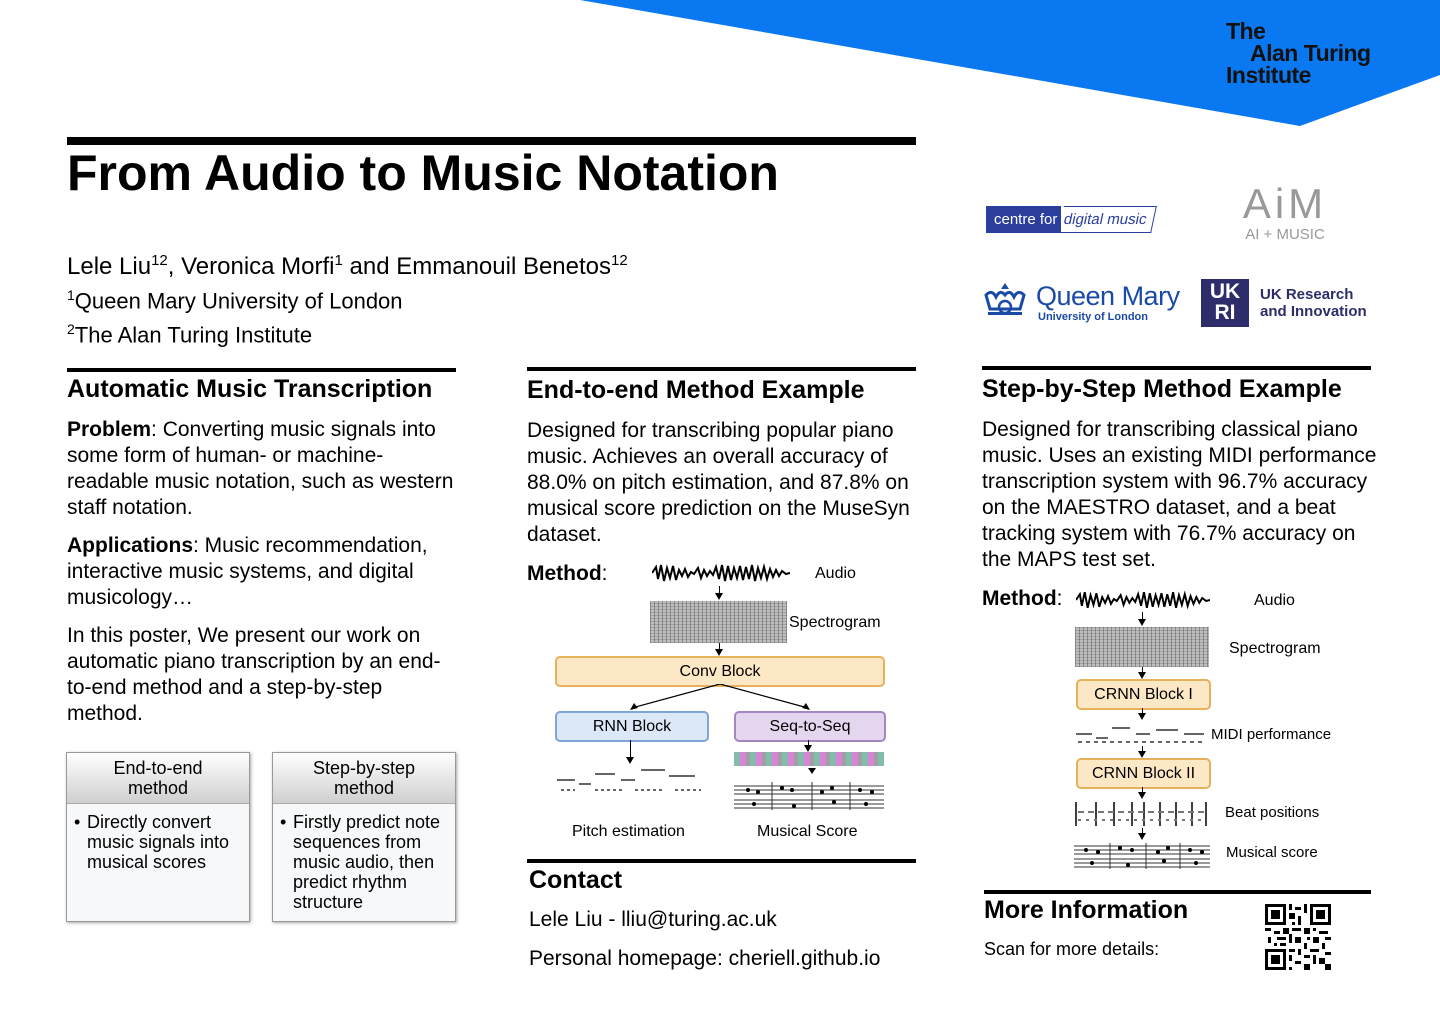 Image resolution: width=1440 pixels, height=1017 pixels. What do you see at coordinates (251, 266) in the screenshot?
I see `author-2: , Veronica Morfi` at bounding box center [251, 266].